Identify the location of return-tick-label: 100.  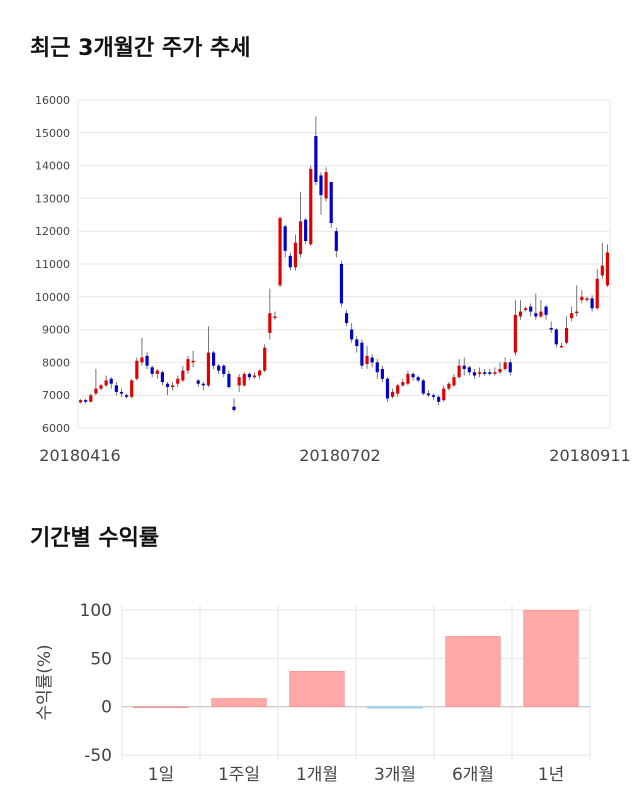
(96, 611).